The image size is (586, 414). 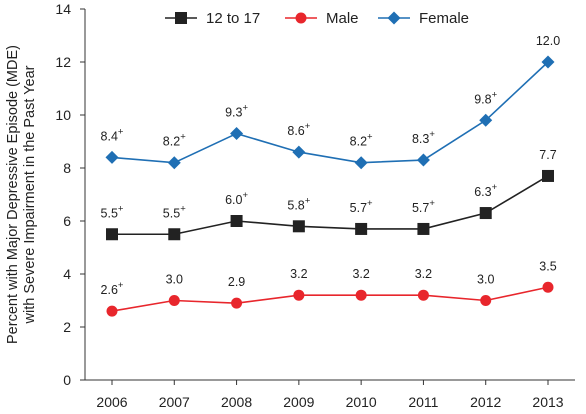 What do you see at coordinates (236, 402) in the screenshot?
I see `x-tick-label: 2008` at bounding box center [236, 402].